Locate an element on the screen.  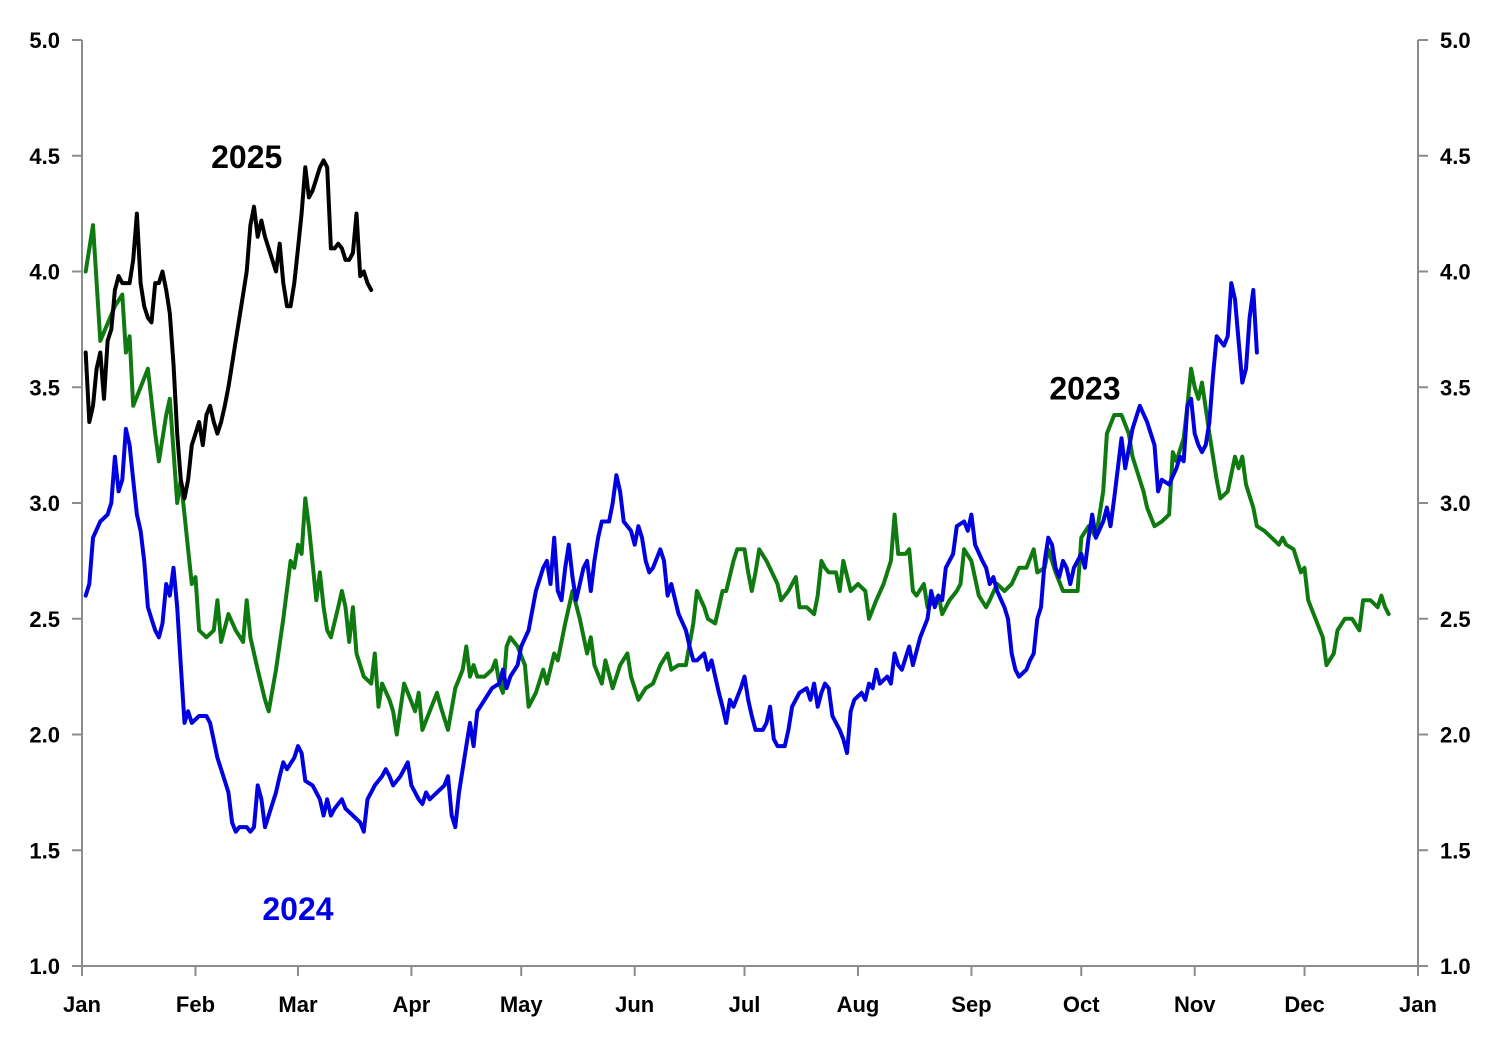
y-tick-label-left: 3.5 is located at coordinates (44, 387).